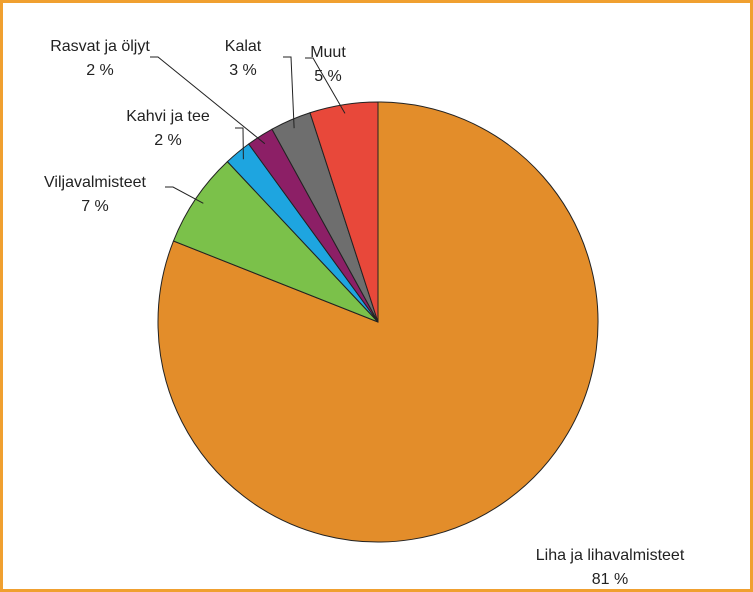 The height and width of the screenshot is (592, 753). I want to click on slice-label: Viljavalmisteet, so click(95, 182).